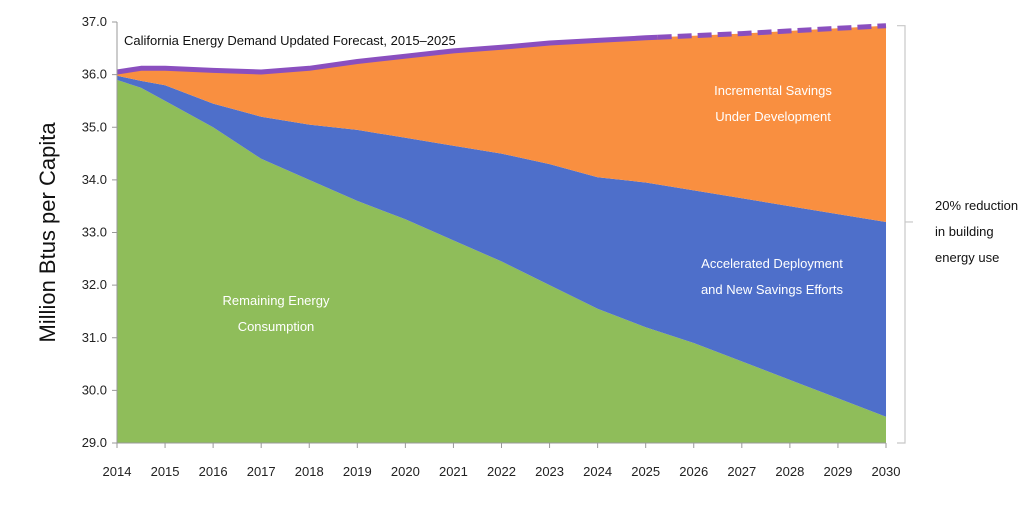  What do you see at coordinates (453, 471) in the screenshot?
I see `x-tick-label: 2021` at bounding box center [453, 471].